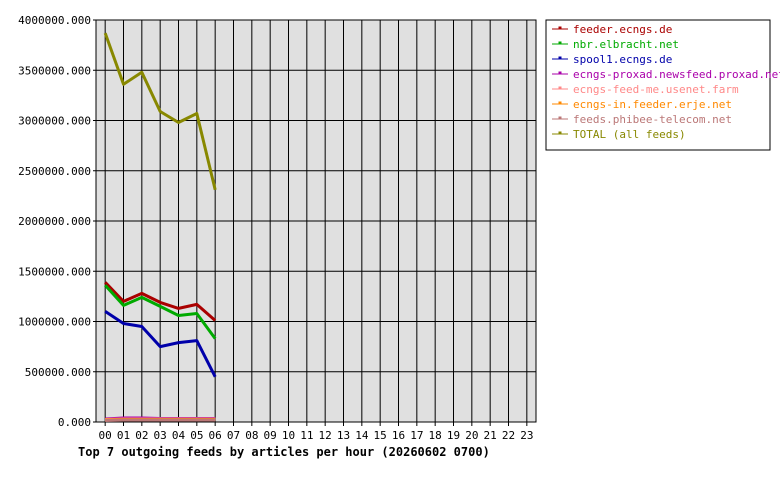 The width and height of the screenshot is (780, 480). What do you see at coordinates (652, 119) in the screenshot?
I see `legend-label: feeds.phibee-telecom.net` at bounding box center [652, 119].